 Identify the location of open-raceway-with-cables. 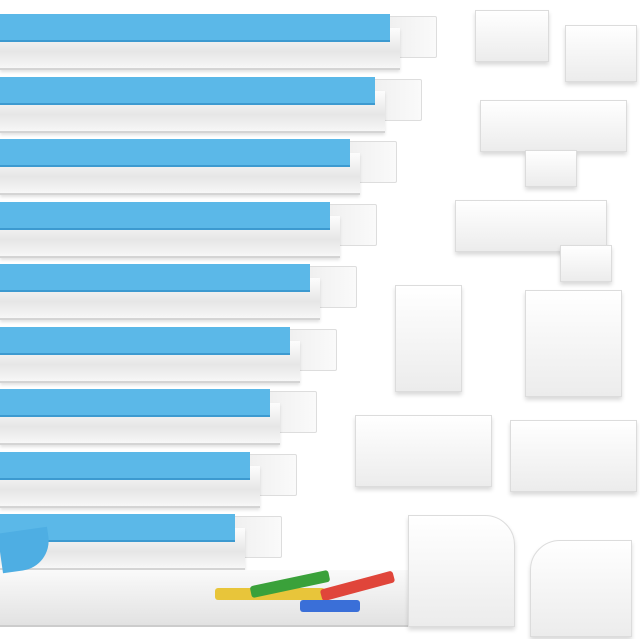
(210, 578).